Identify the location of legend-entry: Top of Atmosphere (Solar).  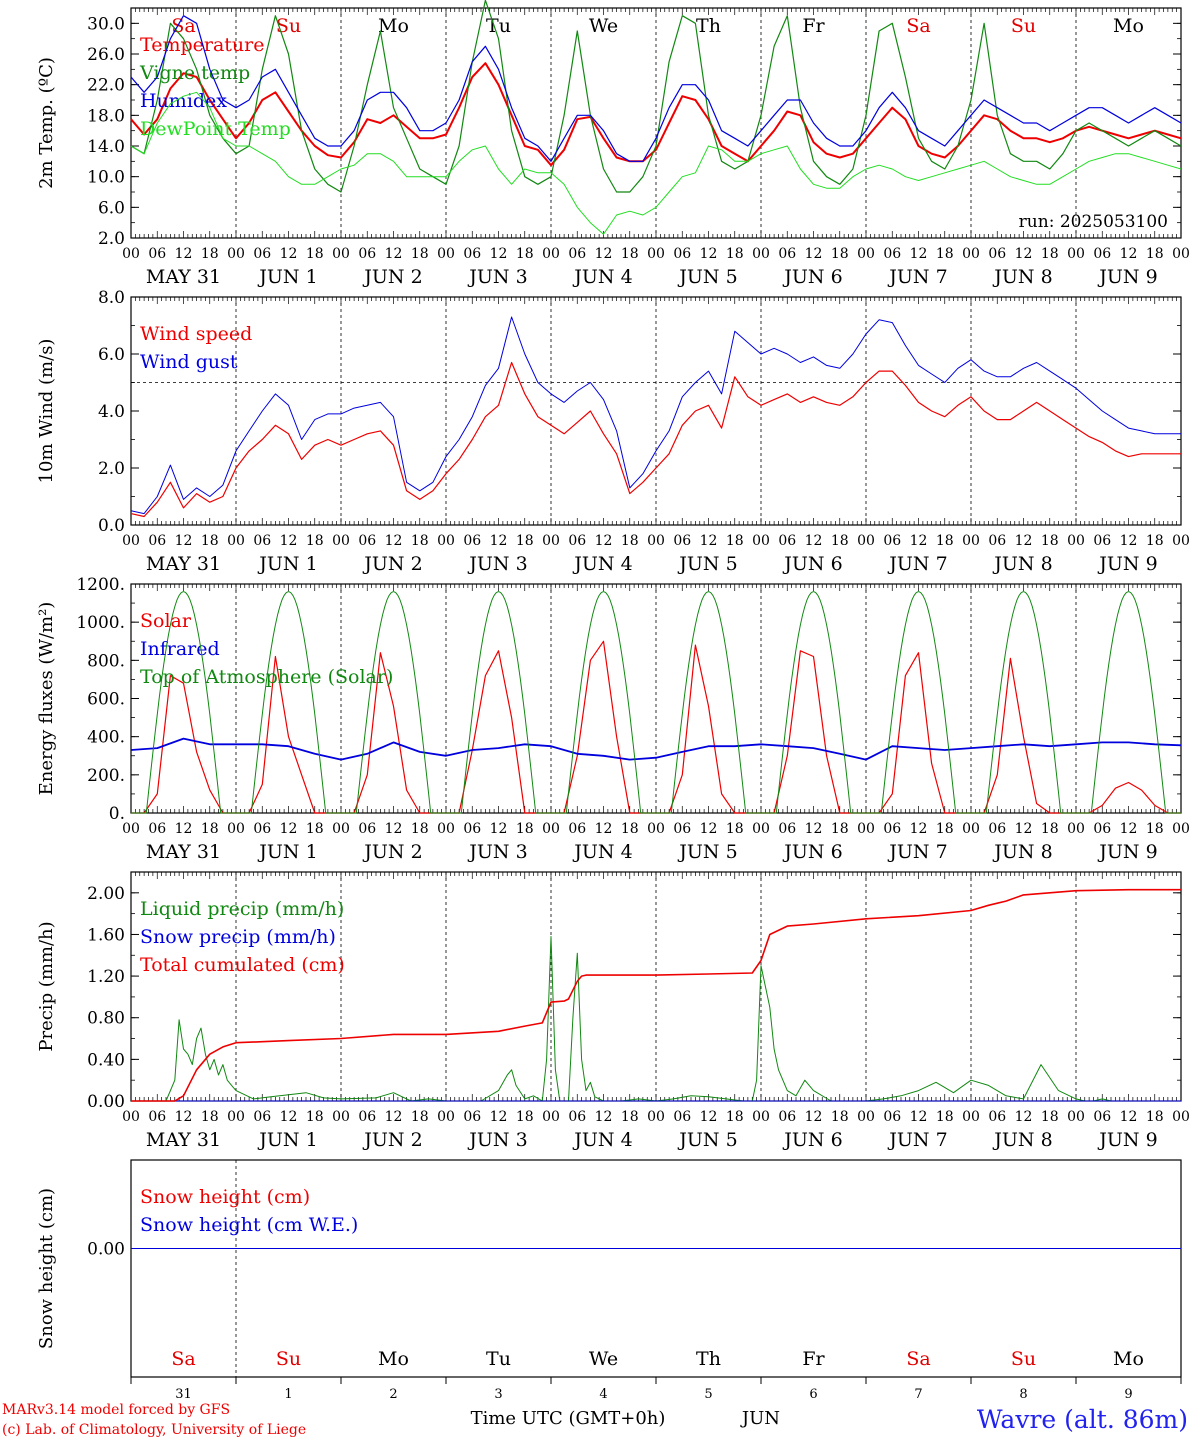
(266, 677).